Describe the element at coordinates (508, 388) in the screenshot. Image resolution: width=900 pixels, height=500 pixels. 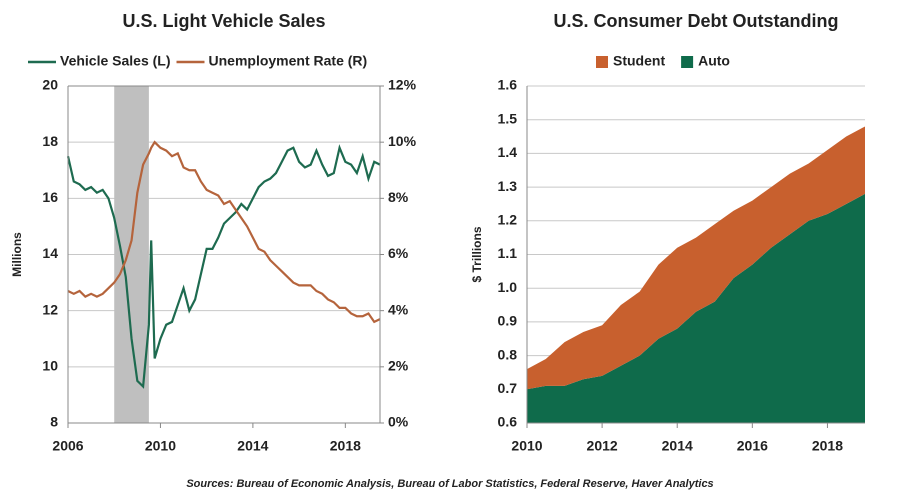
I see `y-tick-label: 0.7` at that location.